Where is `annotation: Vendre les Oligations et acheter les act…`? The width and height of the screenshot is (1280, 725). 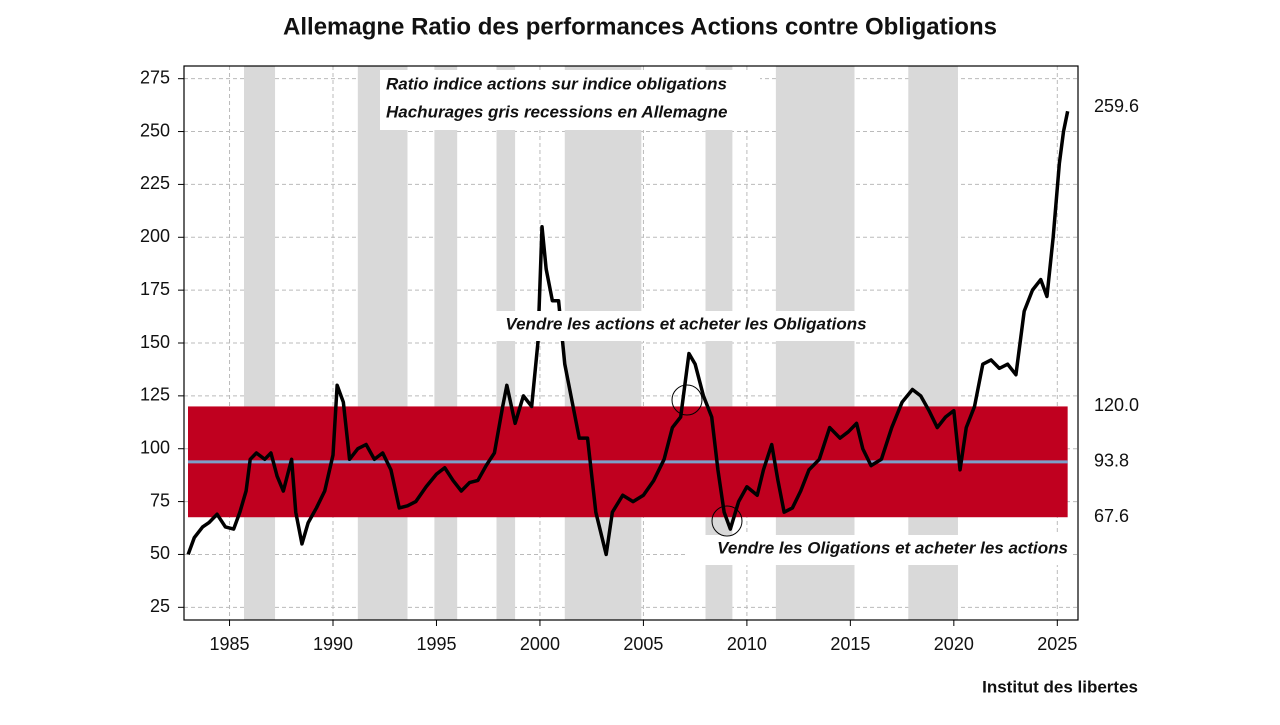
annotation: Vendre les Oligations et acheter les act… is located at coordinates (892, 547).